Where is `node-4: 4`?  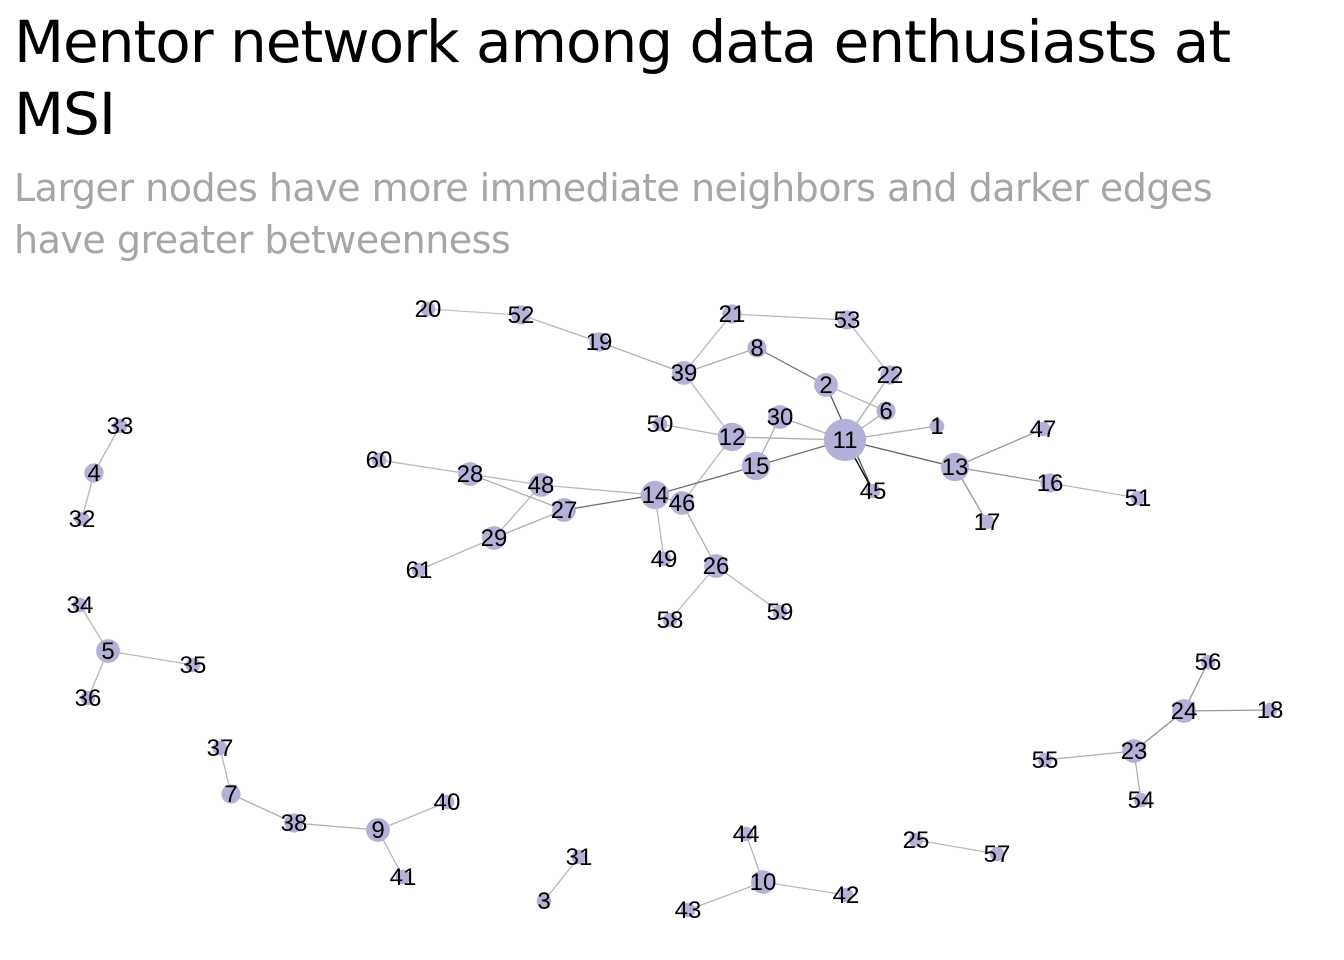
node-4: 4 is located at coordinates (94, 473).